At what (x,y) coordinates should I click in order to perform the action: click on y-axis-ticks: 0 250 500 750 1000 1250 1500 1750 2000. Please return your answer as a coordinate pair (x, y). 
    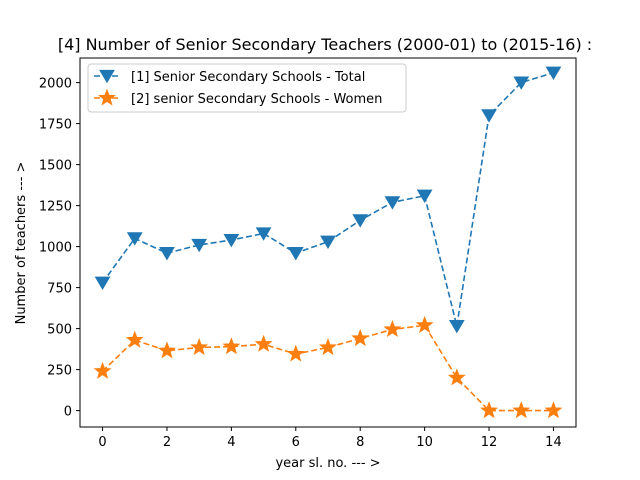
    Looking at the image, I should click on (59, 248).